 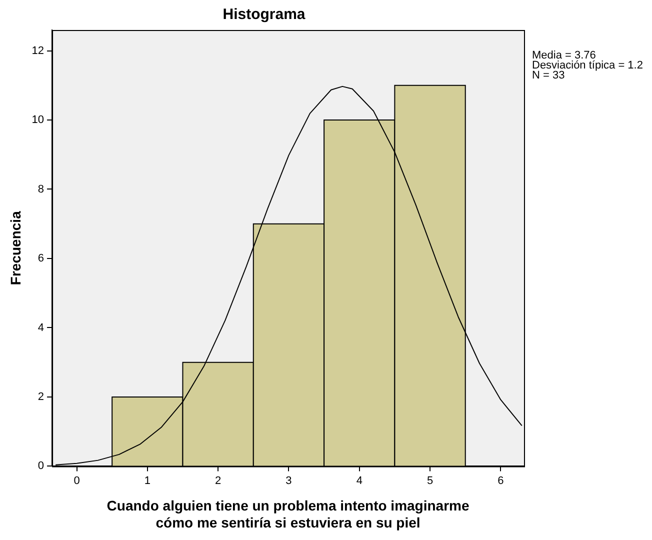 What do you see at coordinates (218, 480) in the screenshot?
I see `x-tick-label: 2` at bounding box center [218, 480].